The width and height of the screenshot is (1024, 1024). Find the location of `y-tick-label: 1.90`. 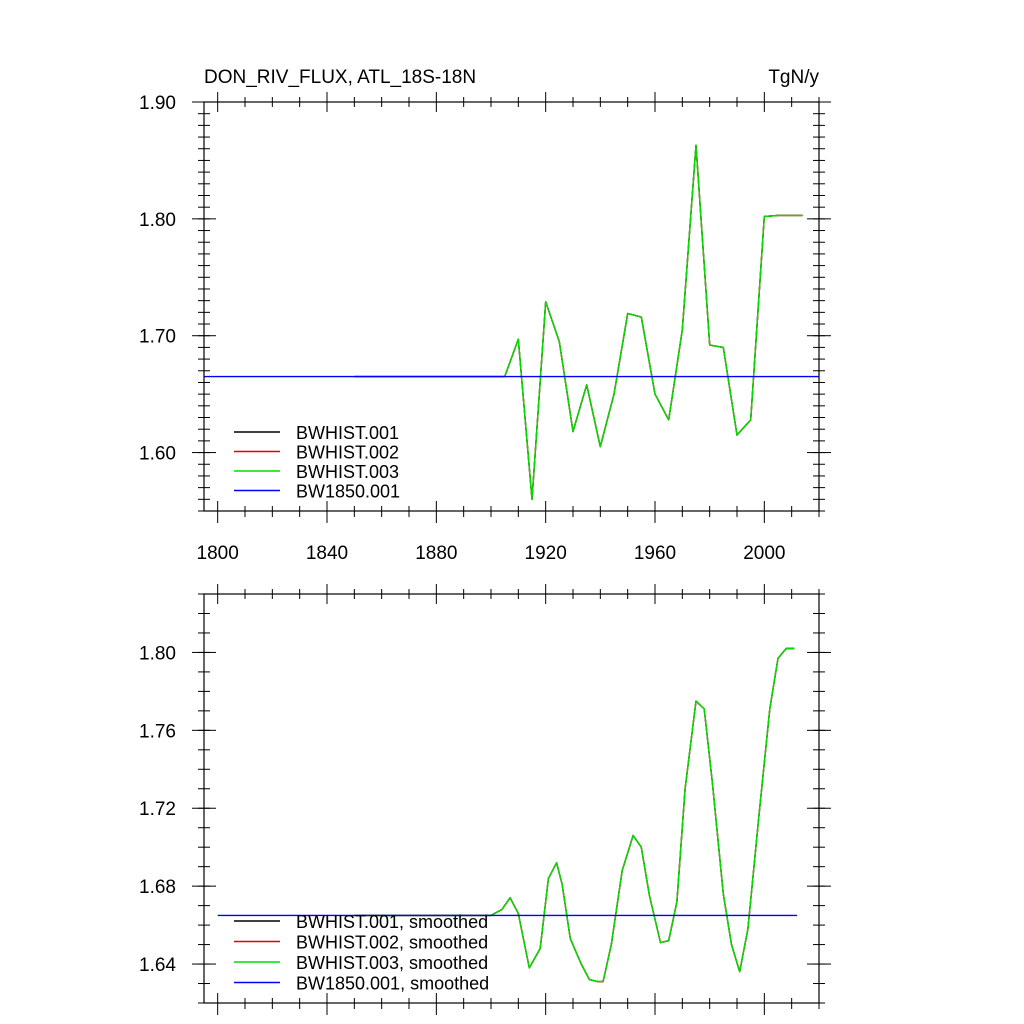

y-tick-label: 1.90 is located at coordinates (157, 103).